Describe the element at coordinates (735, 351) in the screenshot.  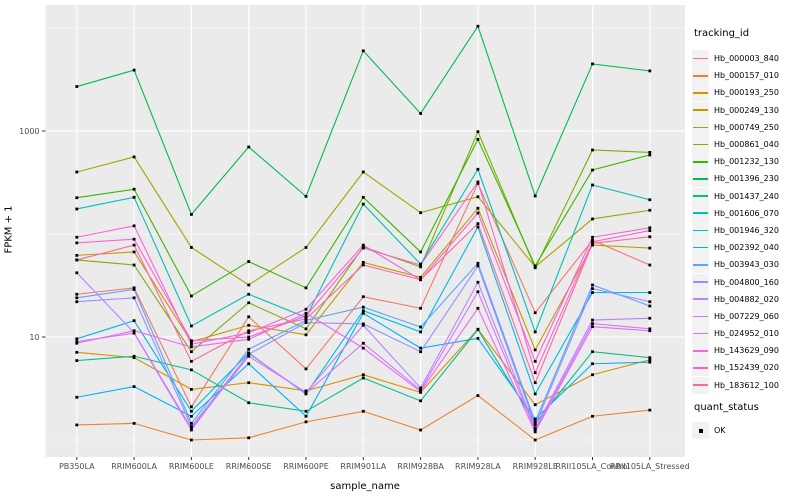
I see `legend-item-Hb_143629_090: Hb_143629_090` at that location.